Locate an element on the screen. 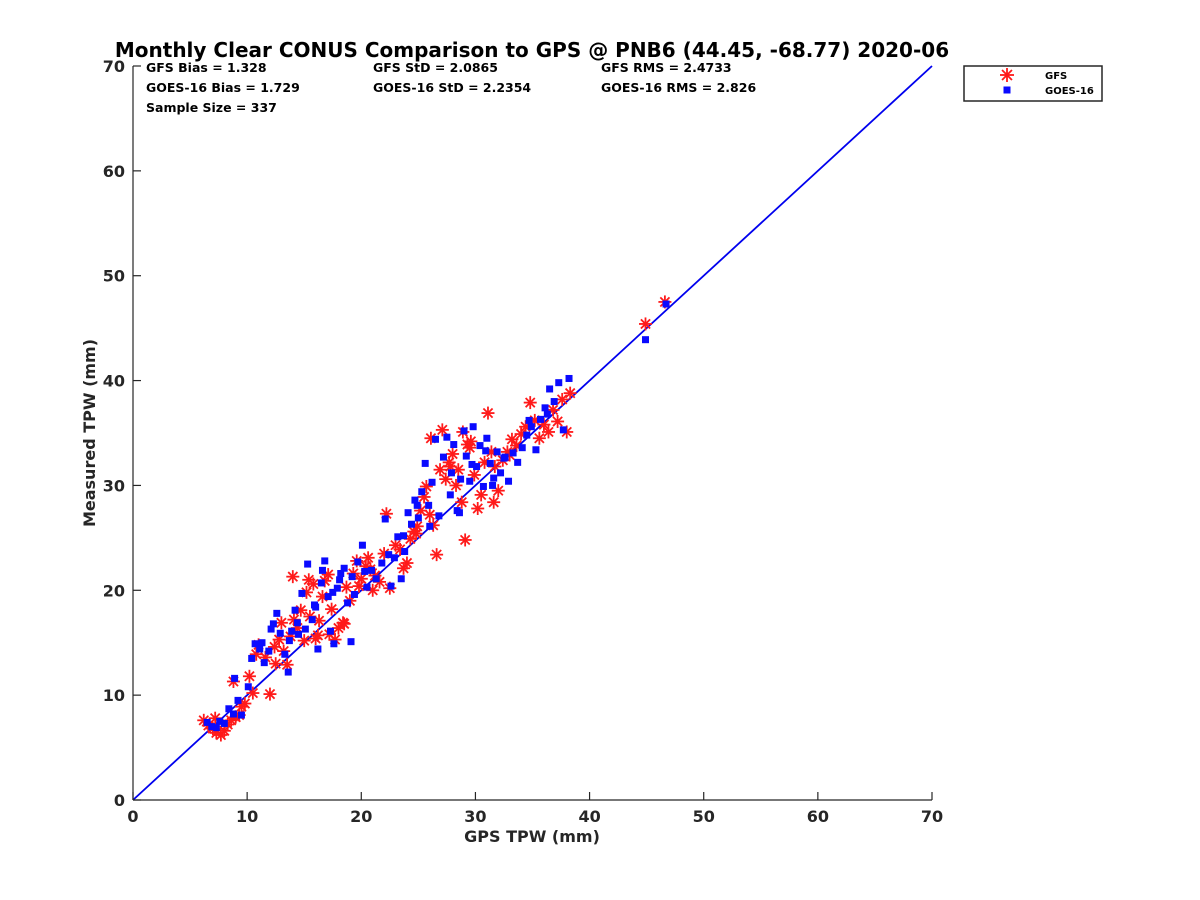 This screenshot has height=900, width=1200. x-tick-label-0: 0 is located at coordinates (132, 816).